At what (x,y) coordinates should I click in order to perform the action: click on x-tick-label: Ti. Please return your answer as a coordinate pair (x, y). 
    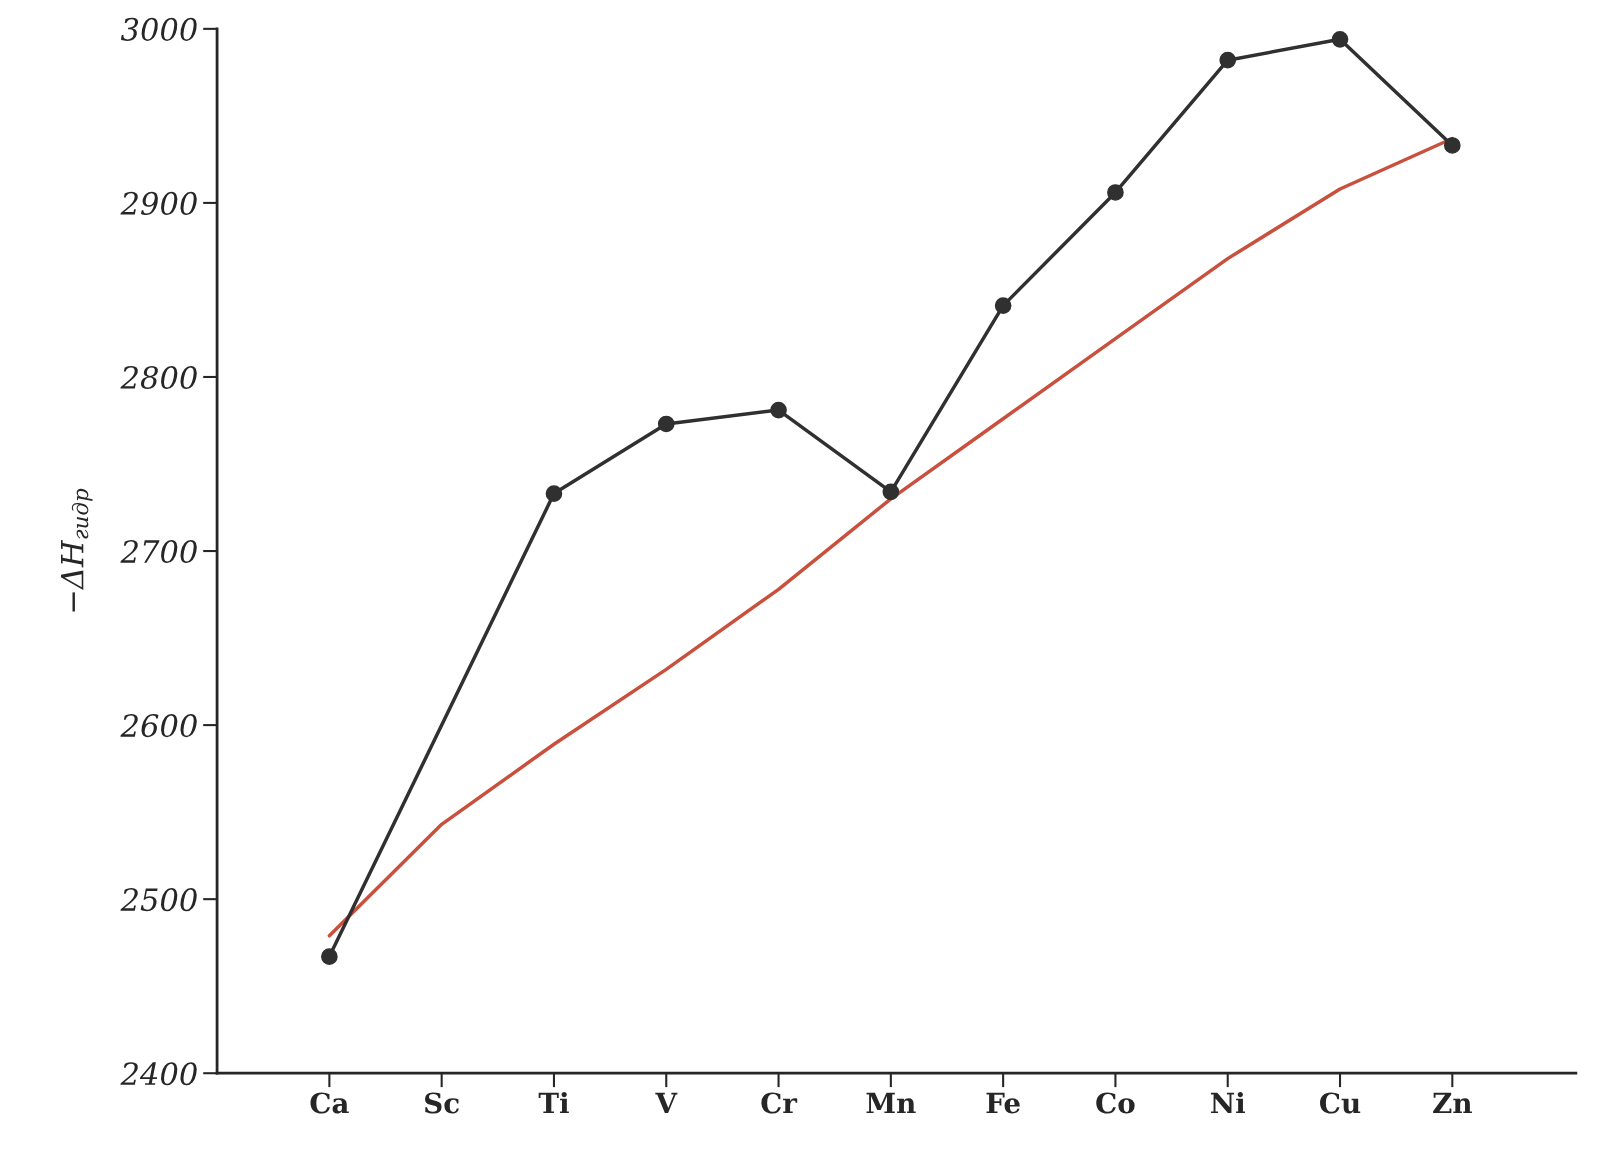
    Looking at the image, I should click on (553, 1102).